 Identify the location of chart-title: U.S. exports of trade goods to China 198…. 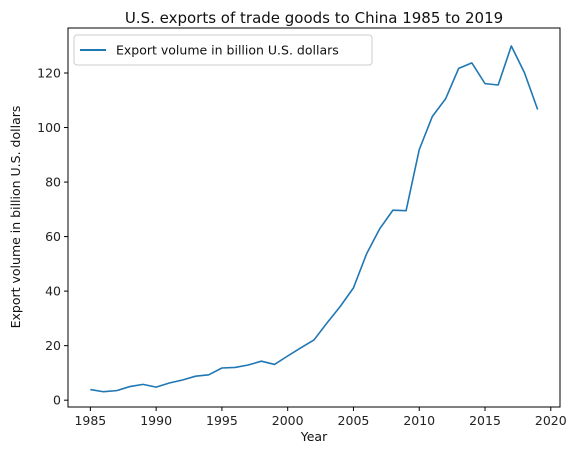
(314, 18).